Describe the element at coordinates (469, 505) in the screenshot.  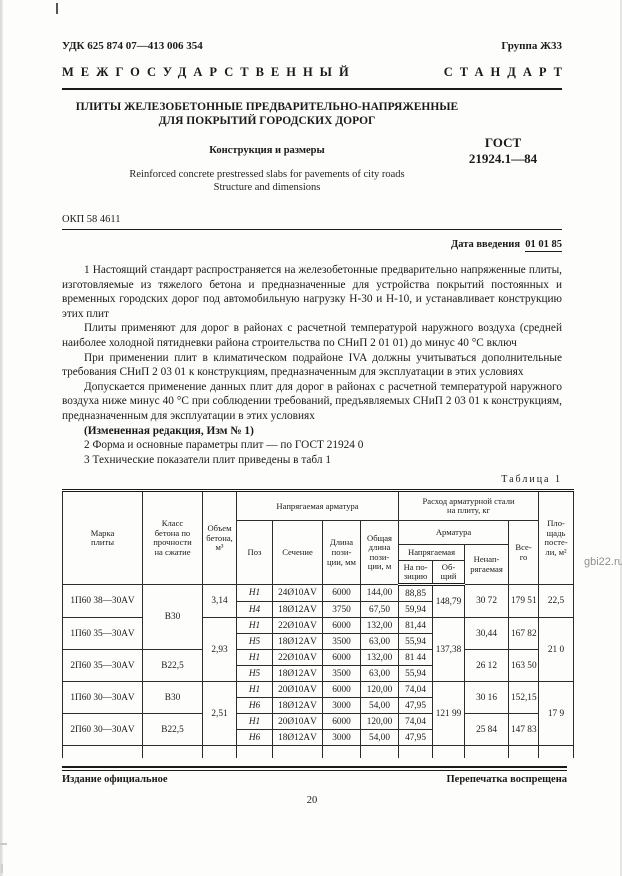
I see `header-rashod: Расход арматурной стали на плиту, кг` at that location.